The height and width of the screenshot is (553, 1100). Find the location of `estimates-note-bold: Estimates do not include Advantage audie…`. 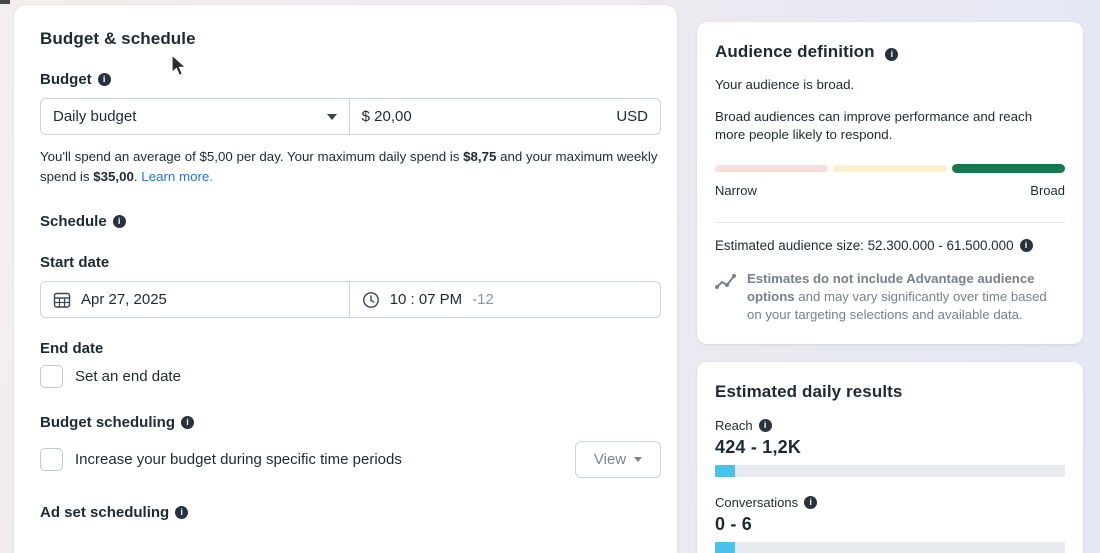

estimates-note-bold: Estimates do not include Advantage audie… is located at coordinates (891, 287).